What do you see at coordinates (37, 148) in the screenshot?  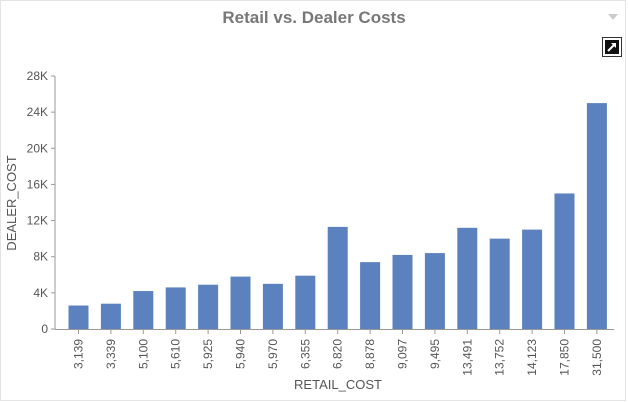 I see `y-tick-label: 20K` at bounding box center [37, 148].